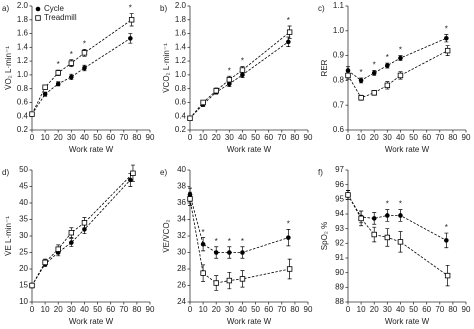 The width and height of the screenshot is (474, 329). I want to click on y-tick-label: 2.0, so click(181, 5).